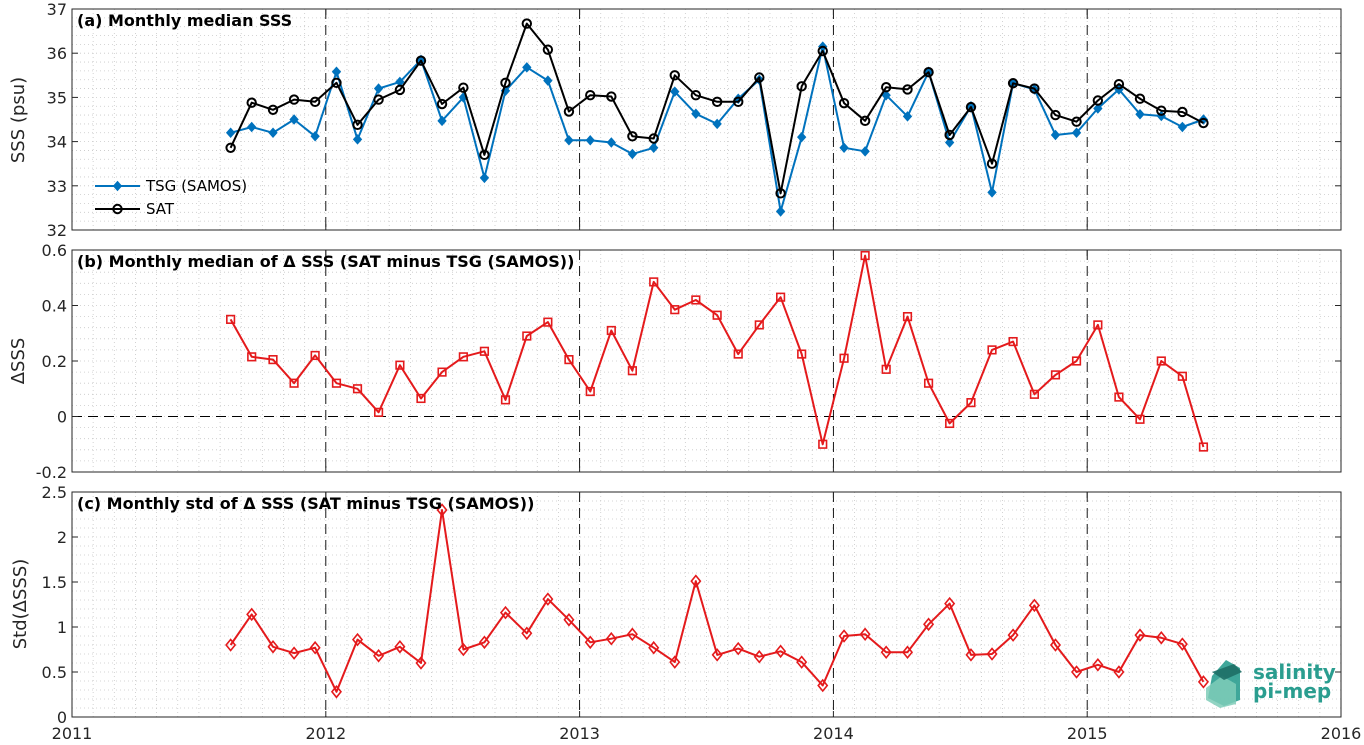 The width and height of the screenshot is (1364, 745). I want to click on y-tick-label: 0.4, so click(54, 306).